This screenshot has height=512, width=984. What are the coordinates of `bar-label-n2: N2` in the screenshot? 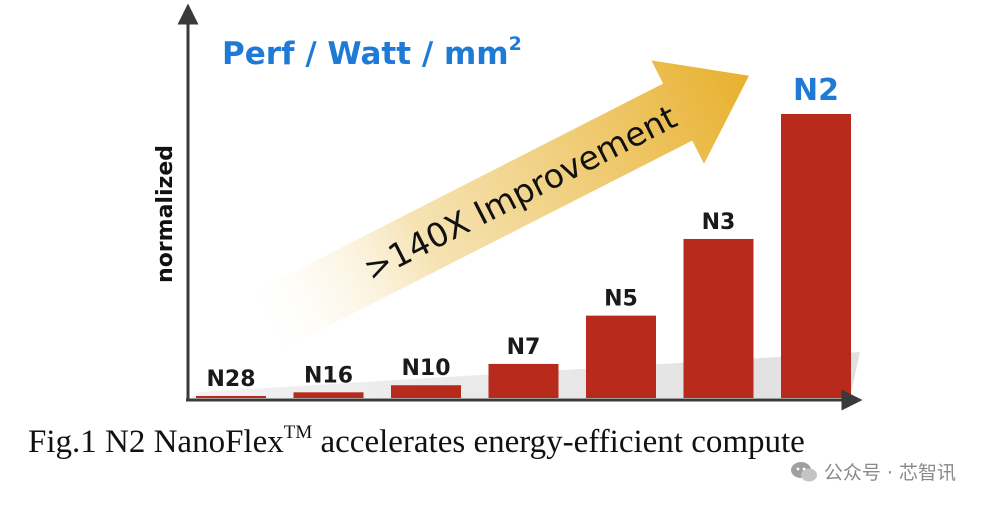 It's located at (816, 90).